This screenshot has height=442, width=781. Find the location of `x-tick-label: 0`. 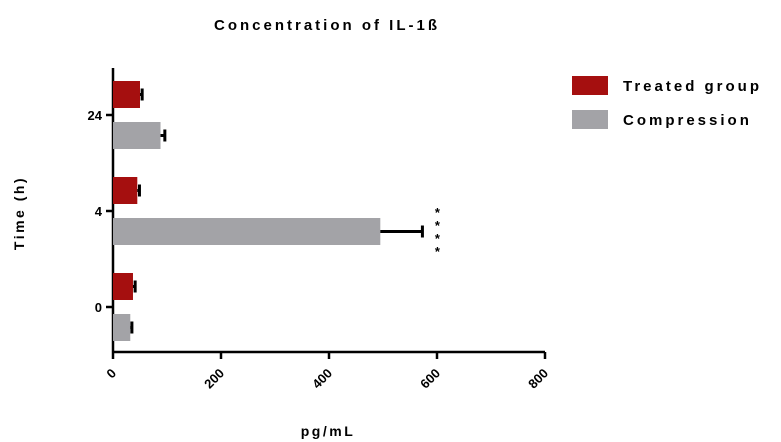

x-tick-label: 0 is located at coordinates (111, 374).